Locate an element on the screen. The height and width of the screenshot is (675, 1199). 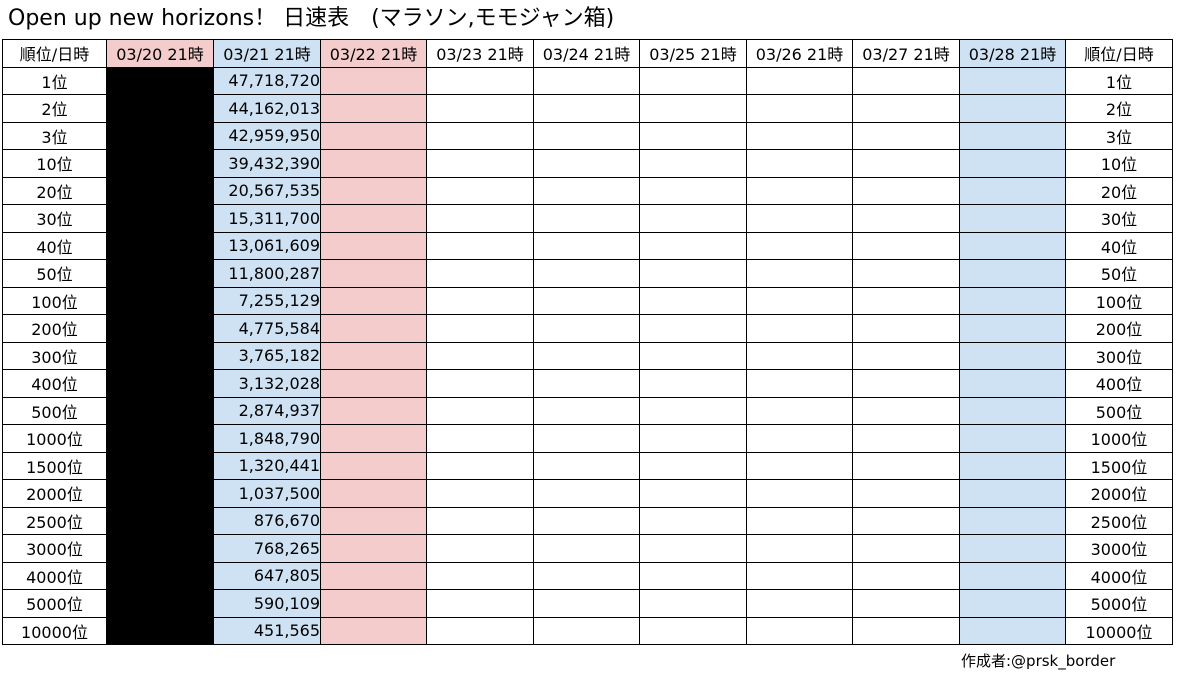
rank-label-right: 2000位 is located at coordinates (1119, 493).